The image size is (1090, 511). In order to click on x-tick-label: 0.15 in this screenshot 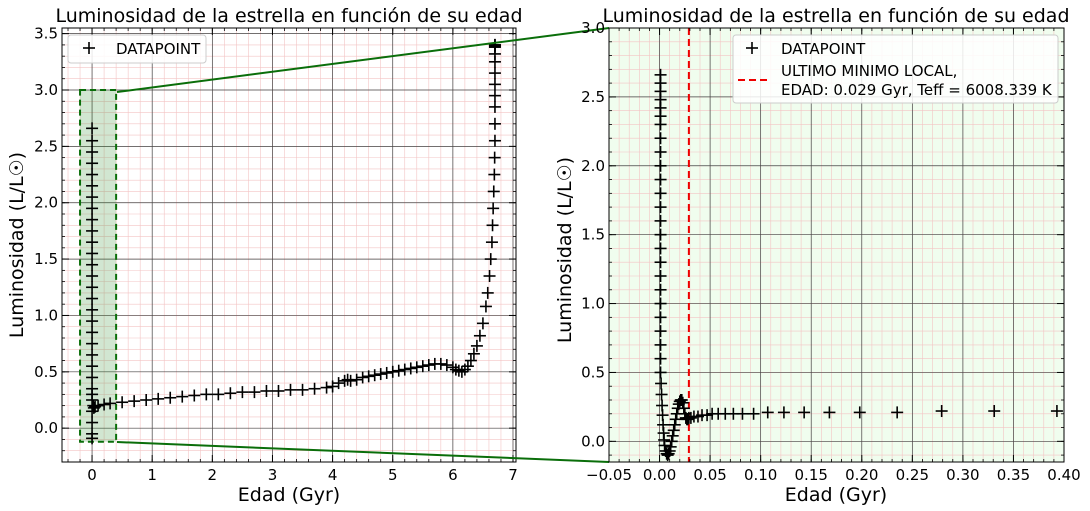, I will do `click(811, 475)`.